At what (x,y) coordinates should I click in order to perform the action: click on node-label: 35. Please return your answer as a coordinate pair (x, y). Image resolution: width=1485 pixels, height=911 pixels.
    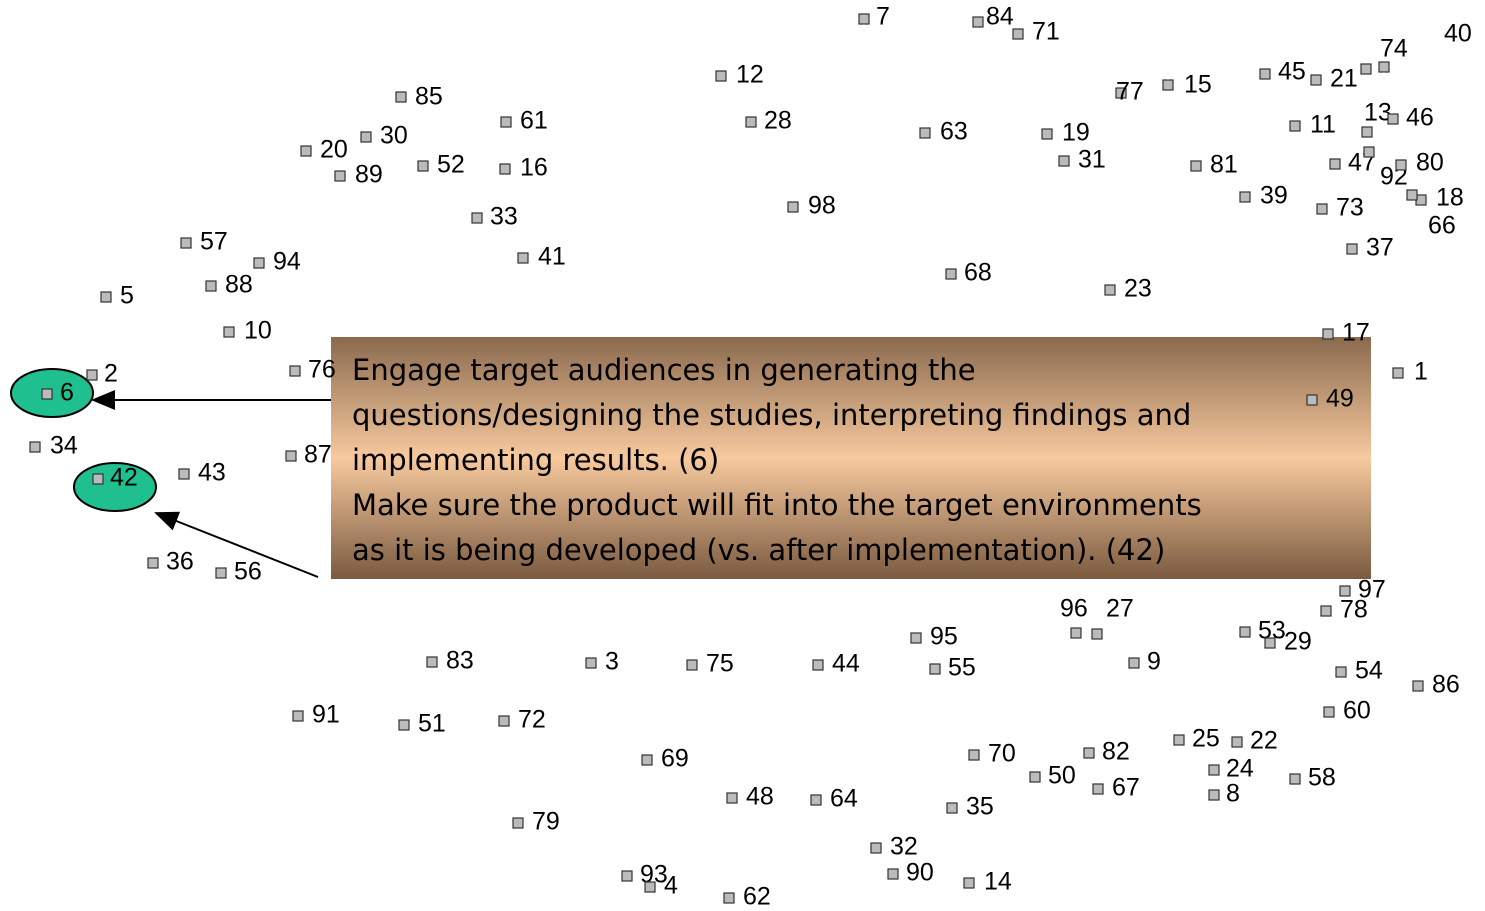
    Looking at the image, I should click on (980, 807).